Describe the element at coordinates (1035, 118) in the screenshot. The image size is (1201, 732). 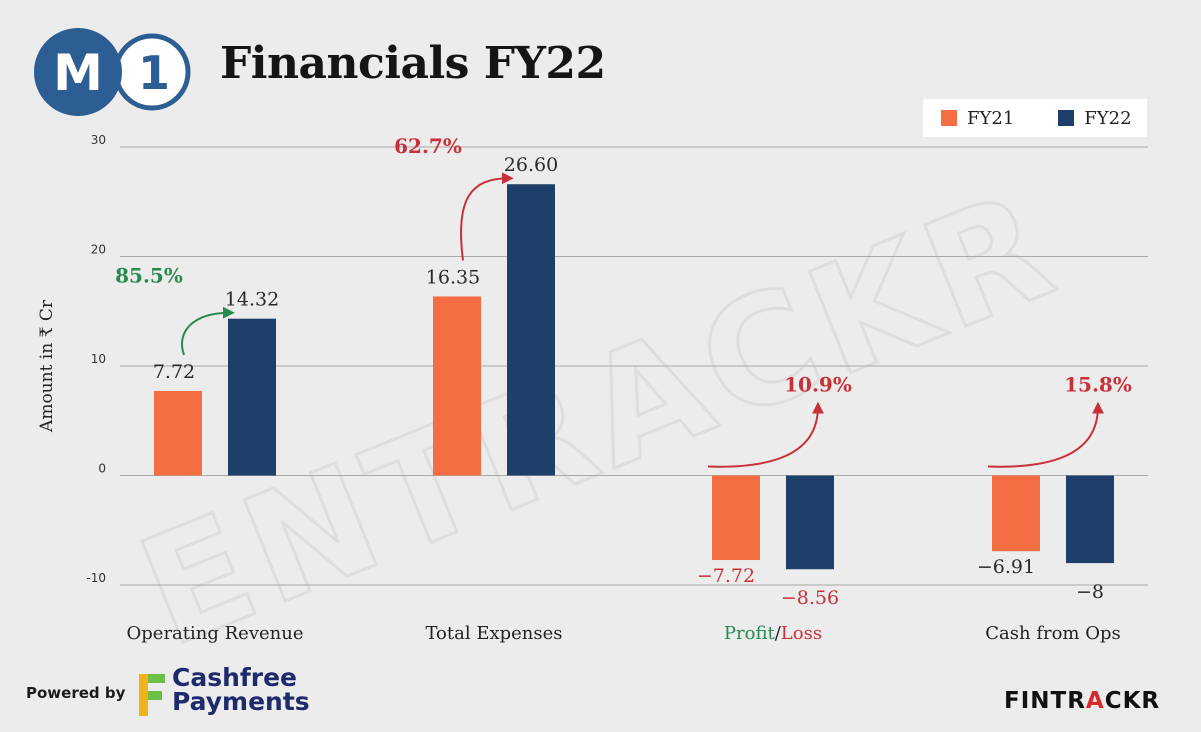
I see `chart-legend: FY21 FY22` at that location.